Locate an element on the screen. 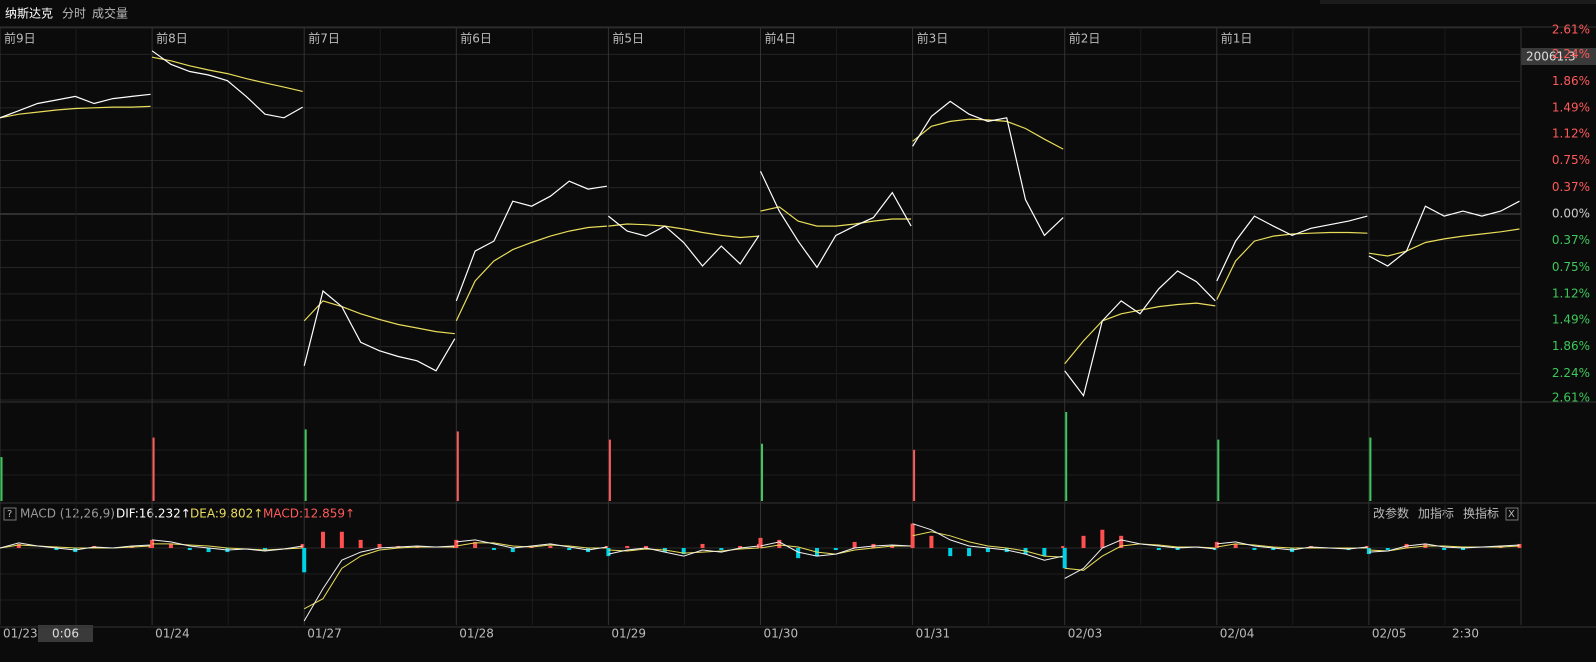 Image resolution: width=1596 pixels, height=662 pixels. dea-line is located at coordinates (75, 546).